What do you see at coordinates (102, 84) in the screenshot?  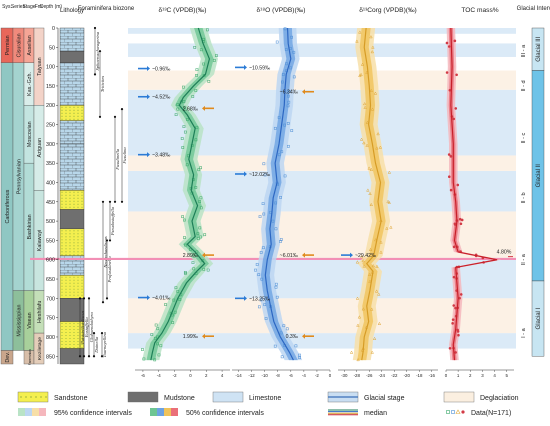 I see `biozone-label: Triticites` at bounding box center [102, 84].